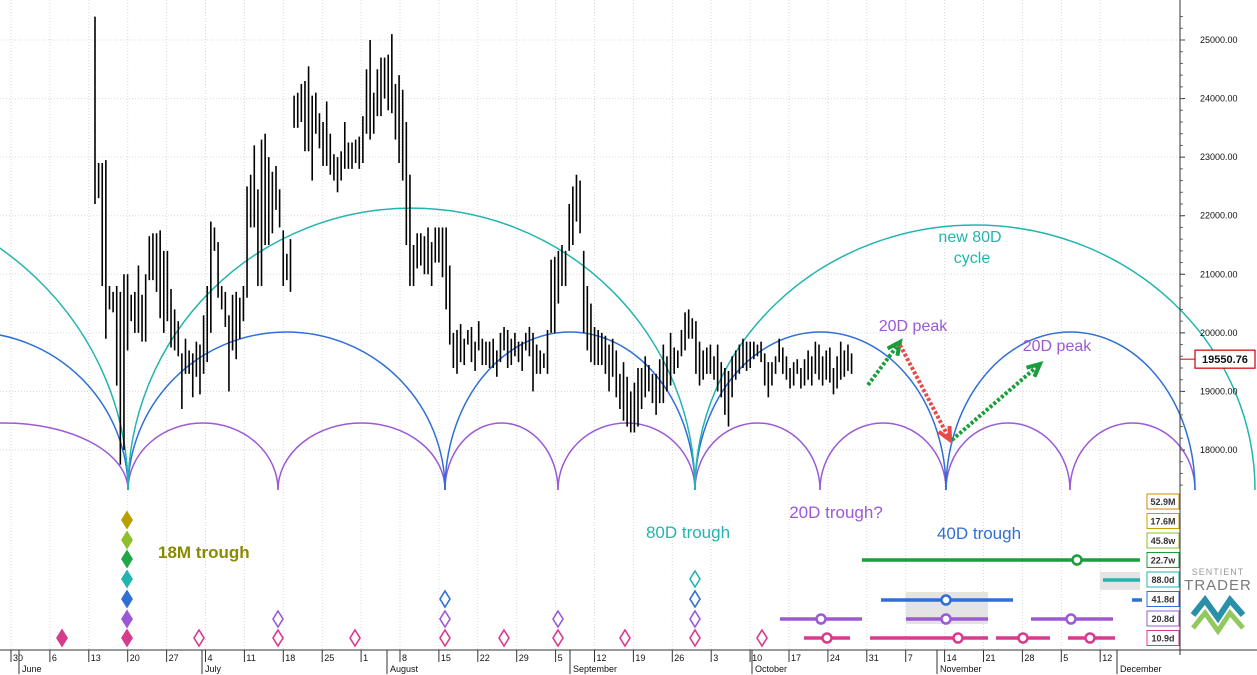 The height and width of the screenshot is (675, 1257). I want to click on last-price-label: 19550.76, so click(1225, 360).